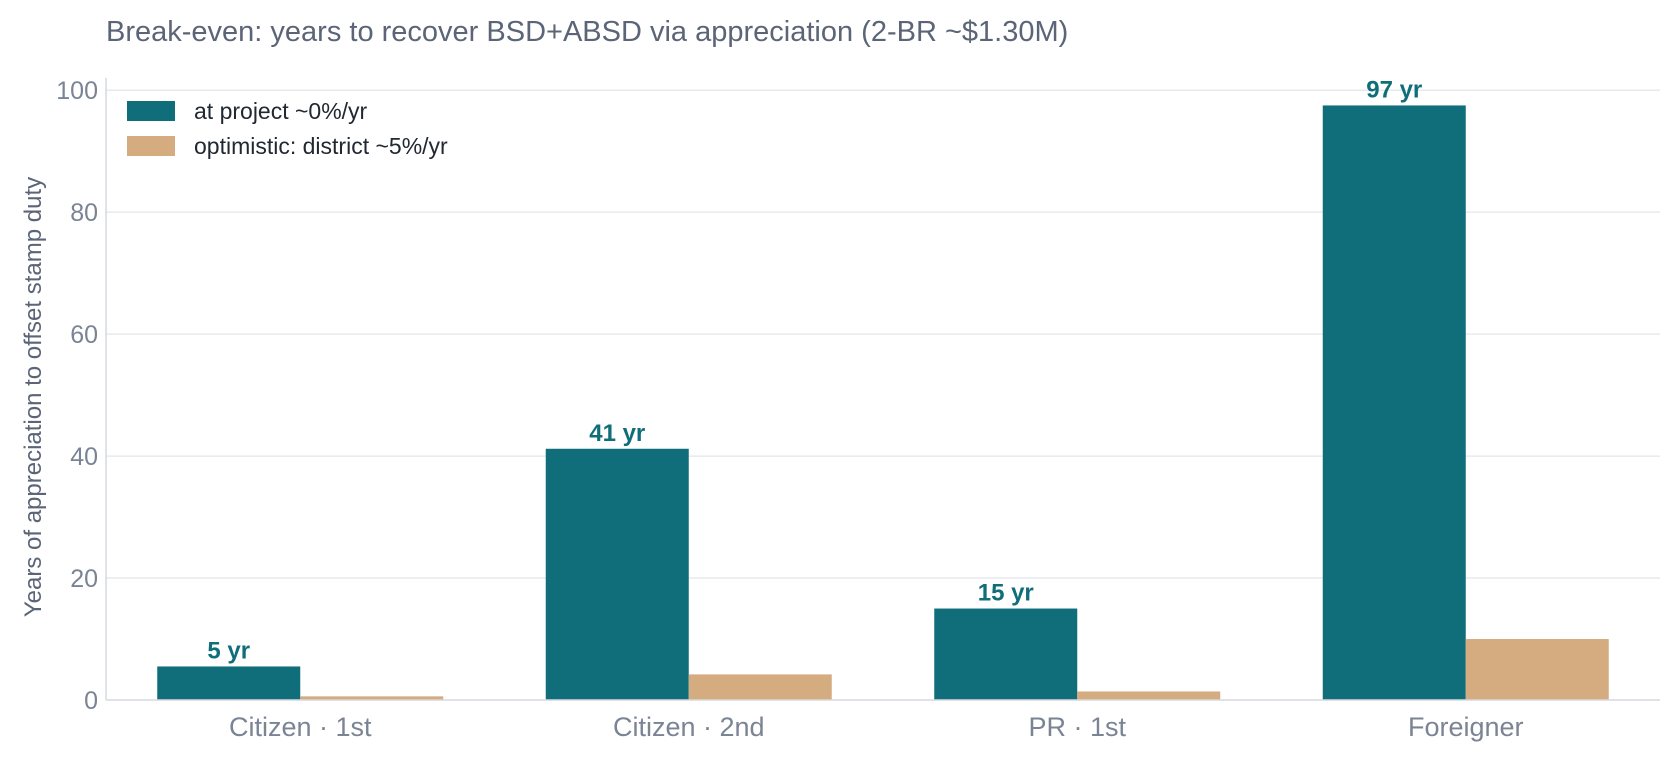 The width and height of the screenshot is (1680, 780). Describe the element at coordinates (321, 146) in the screenshot. I see `legend-label: optimistic: district ~5%/yr` at that location.